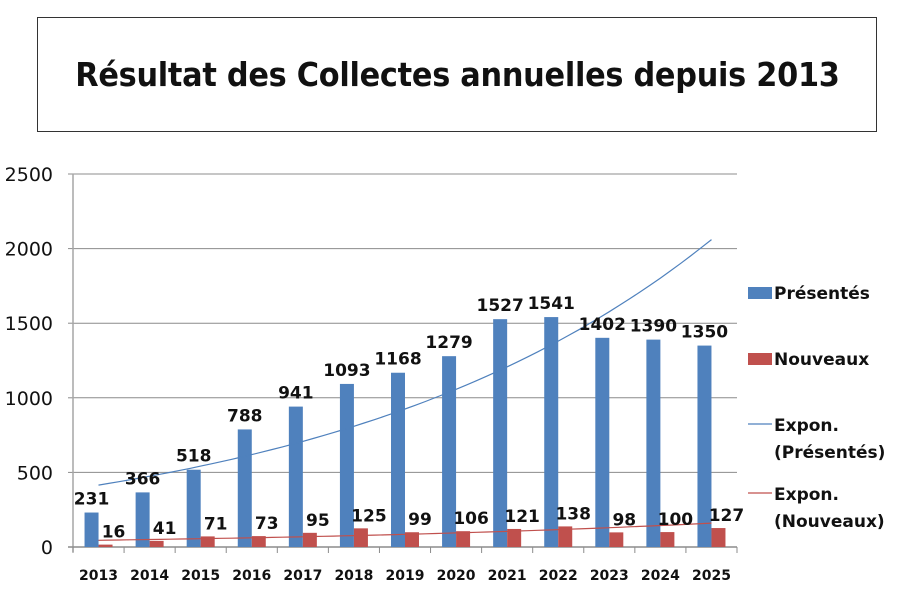 This screenshot has width=900, height=608. I want to click on data-label-presentes: 788, so click(245, 416).